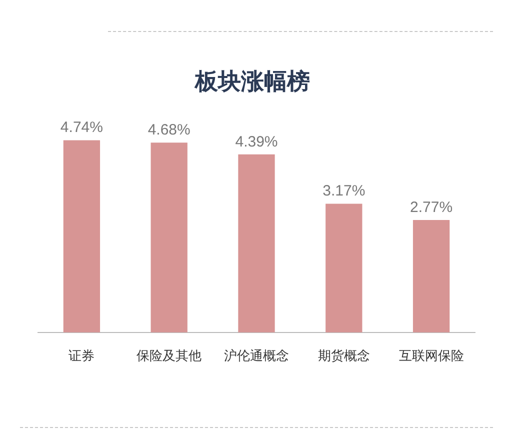 Image resolution: width=505 pixels, height=441 pixels. What do you see at coordinates (431, 207) in the screenshot?
I see `data-label: 2.77%` at bounding box center [431, 207].